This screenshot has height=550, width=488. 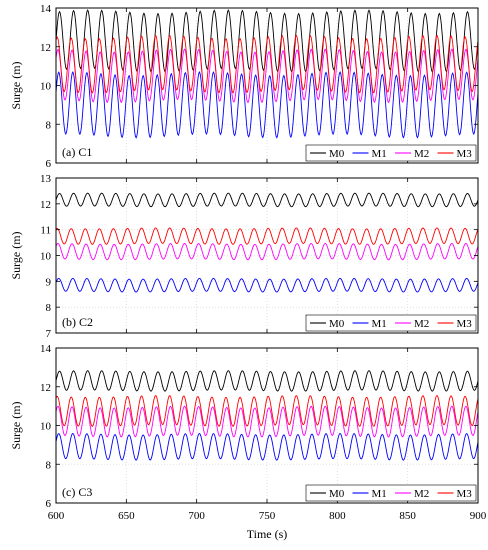 What do you see at coordinates (56, 516) in the screenshot?
I see `x-tick-label: 600` at bounding box center [56, 516].